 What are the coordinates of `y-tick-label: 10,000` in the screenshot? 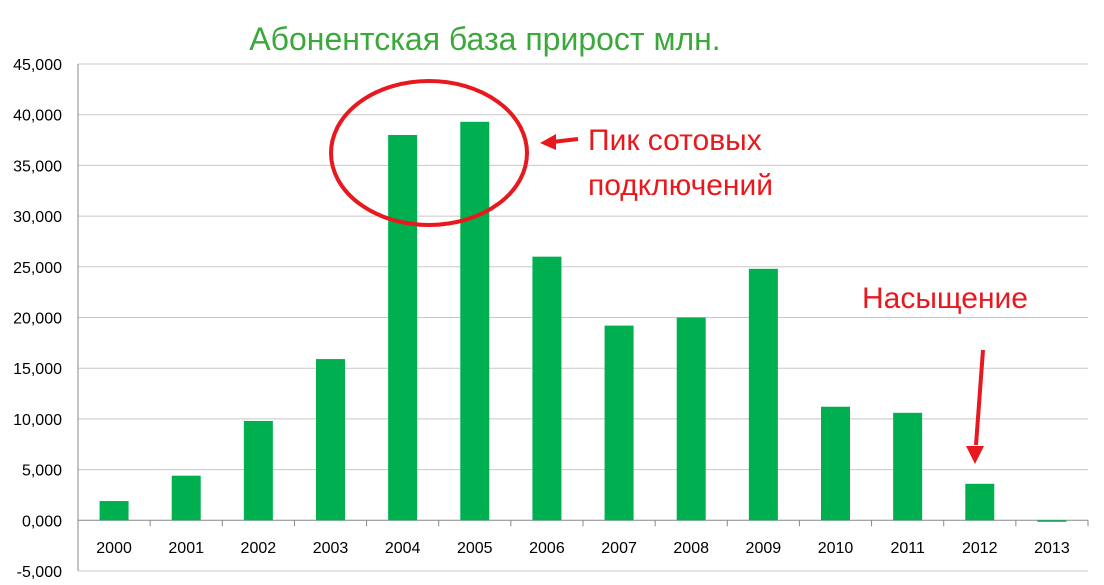 It's located at (37, 420).